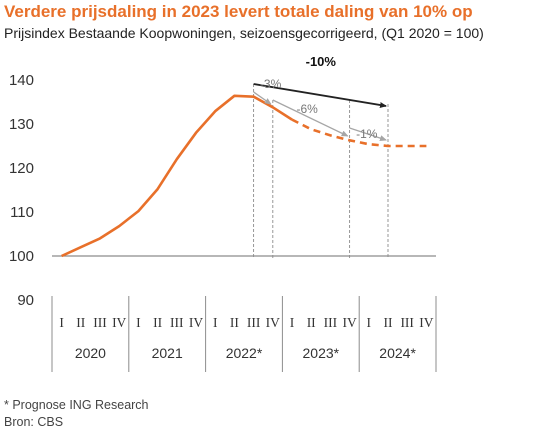 The width and height of the screenshot is (547, 435). Describe the element at coordinates (90, 353) in the screenshot. I see `year-label: 2020` at that location.